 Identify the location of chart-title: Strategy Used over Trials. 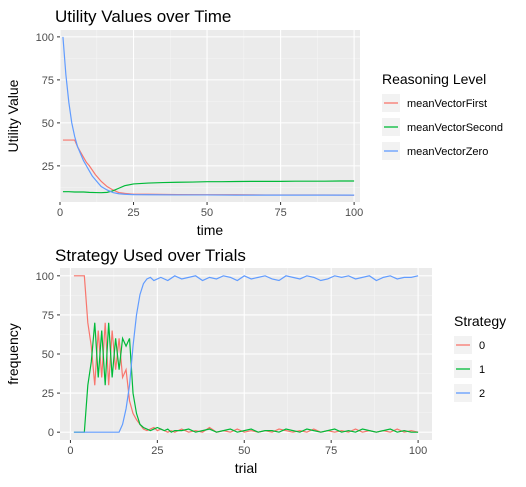
(150, 255).